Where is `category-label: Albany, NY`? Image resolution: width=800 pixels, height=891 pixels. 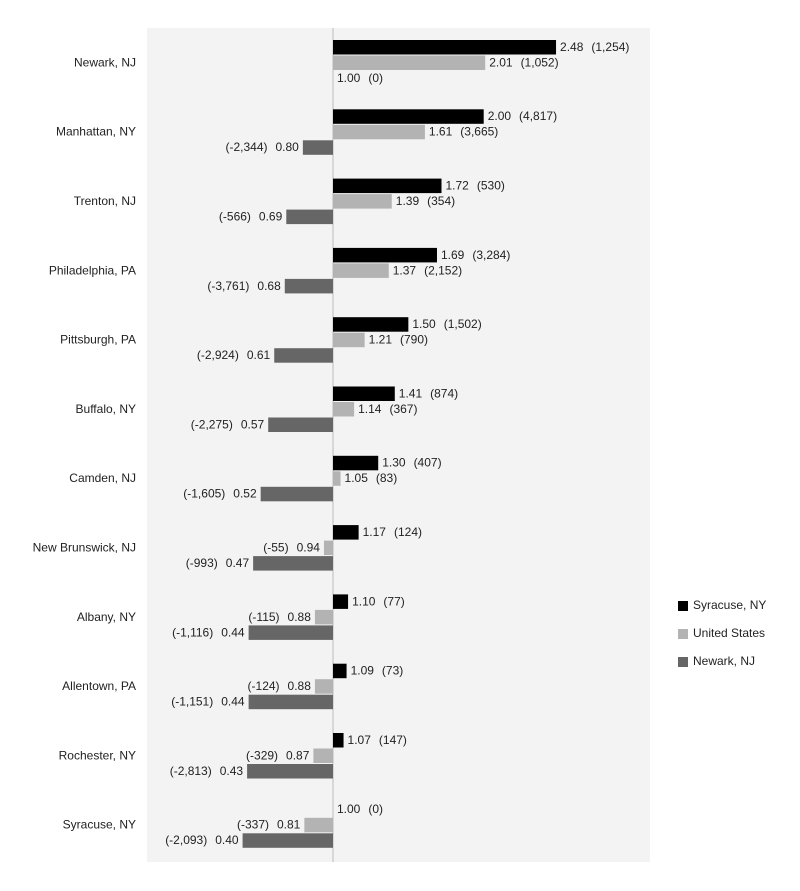 category-label: Albany, NY is located at coordinates (106, 617).